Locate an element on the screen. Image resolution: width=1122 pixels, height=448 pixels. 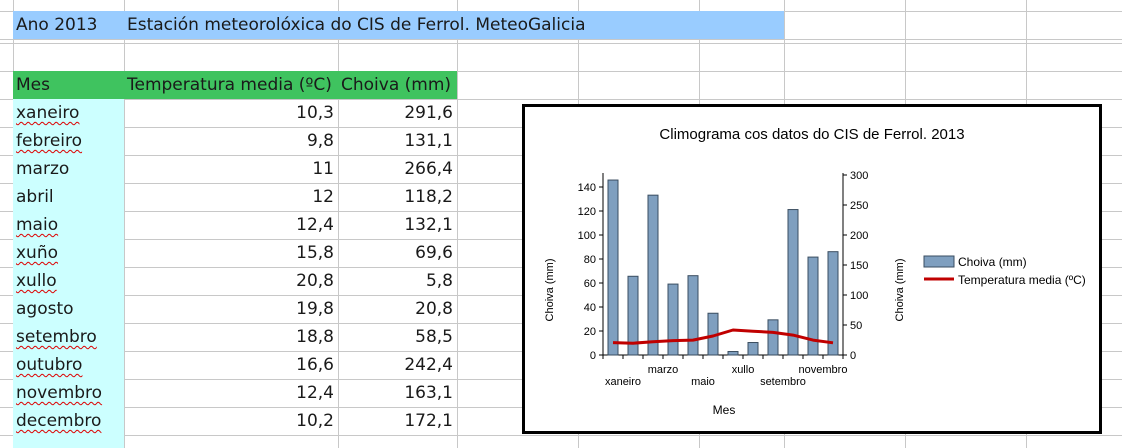
rain-cell: 163,1 is located at coordinates (428, 393).